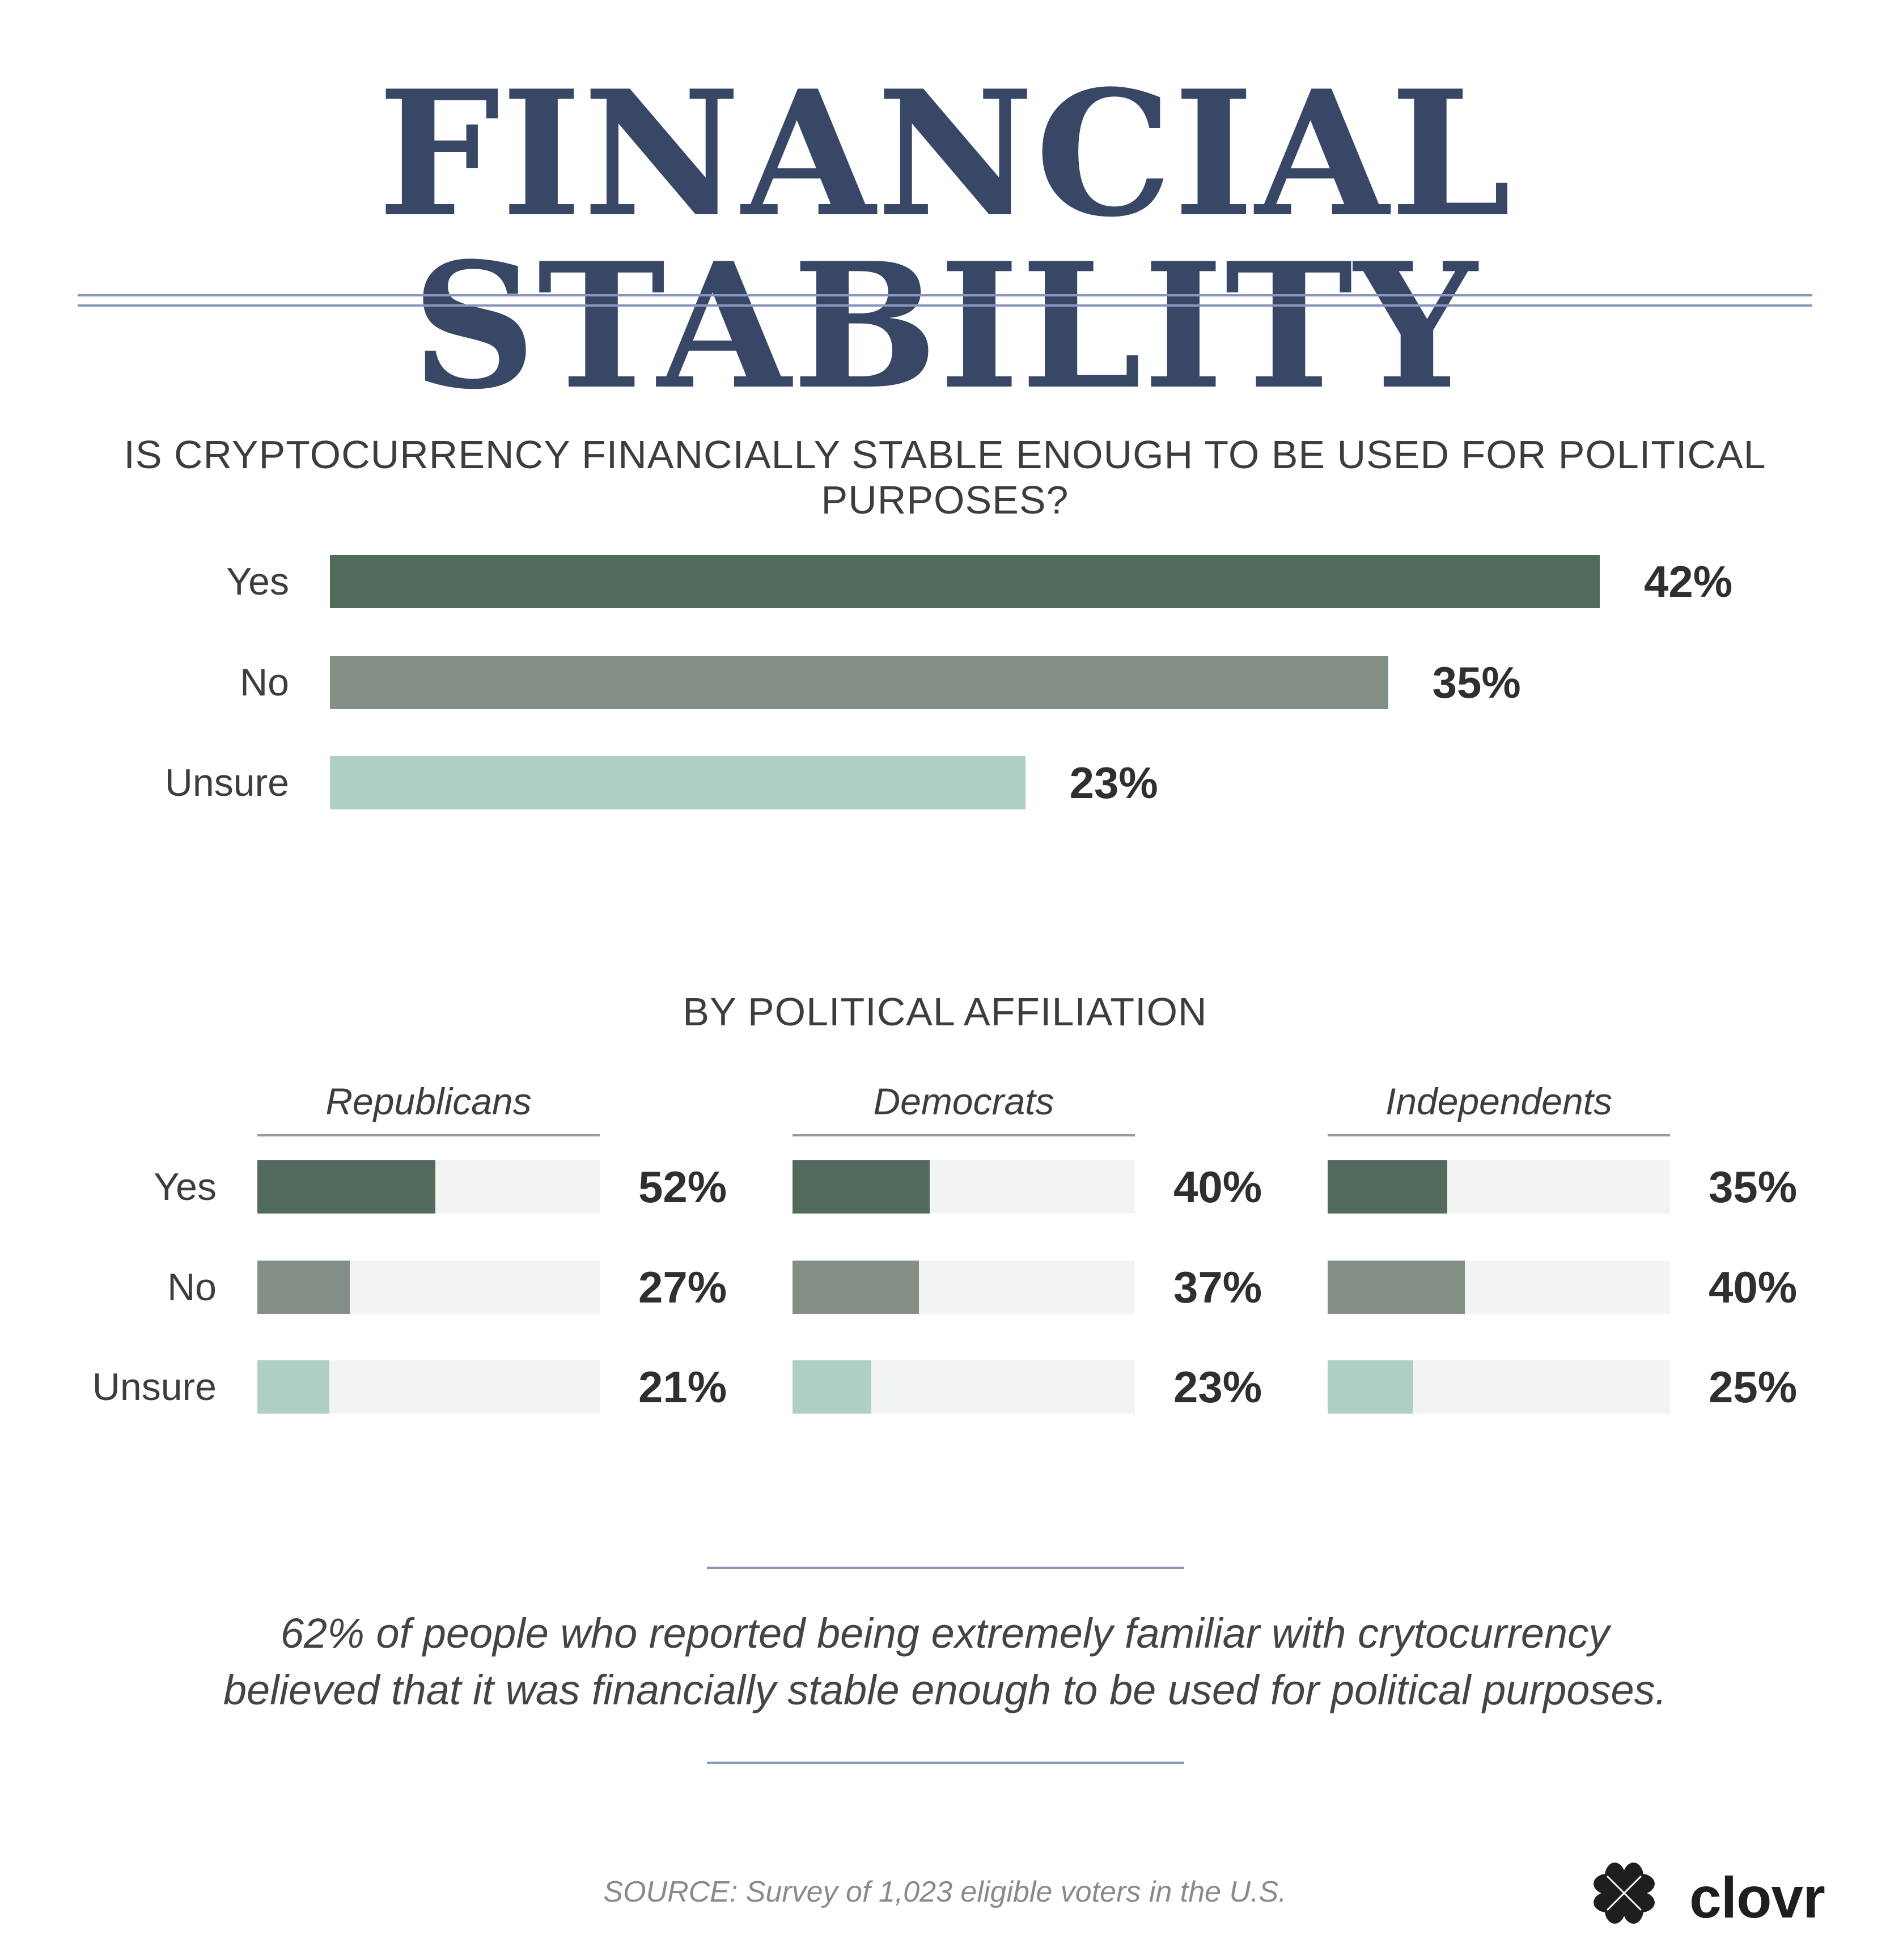 The width and height of the screenshot is (1890, 1960). I want to click on title-rule-top, so click(945, 295).